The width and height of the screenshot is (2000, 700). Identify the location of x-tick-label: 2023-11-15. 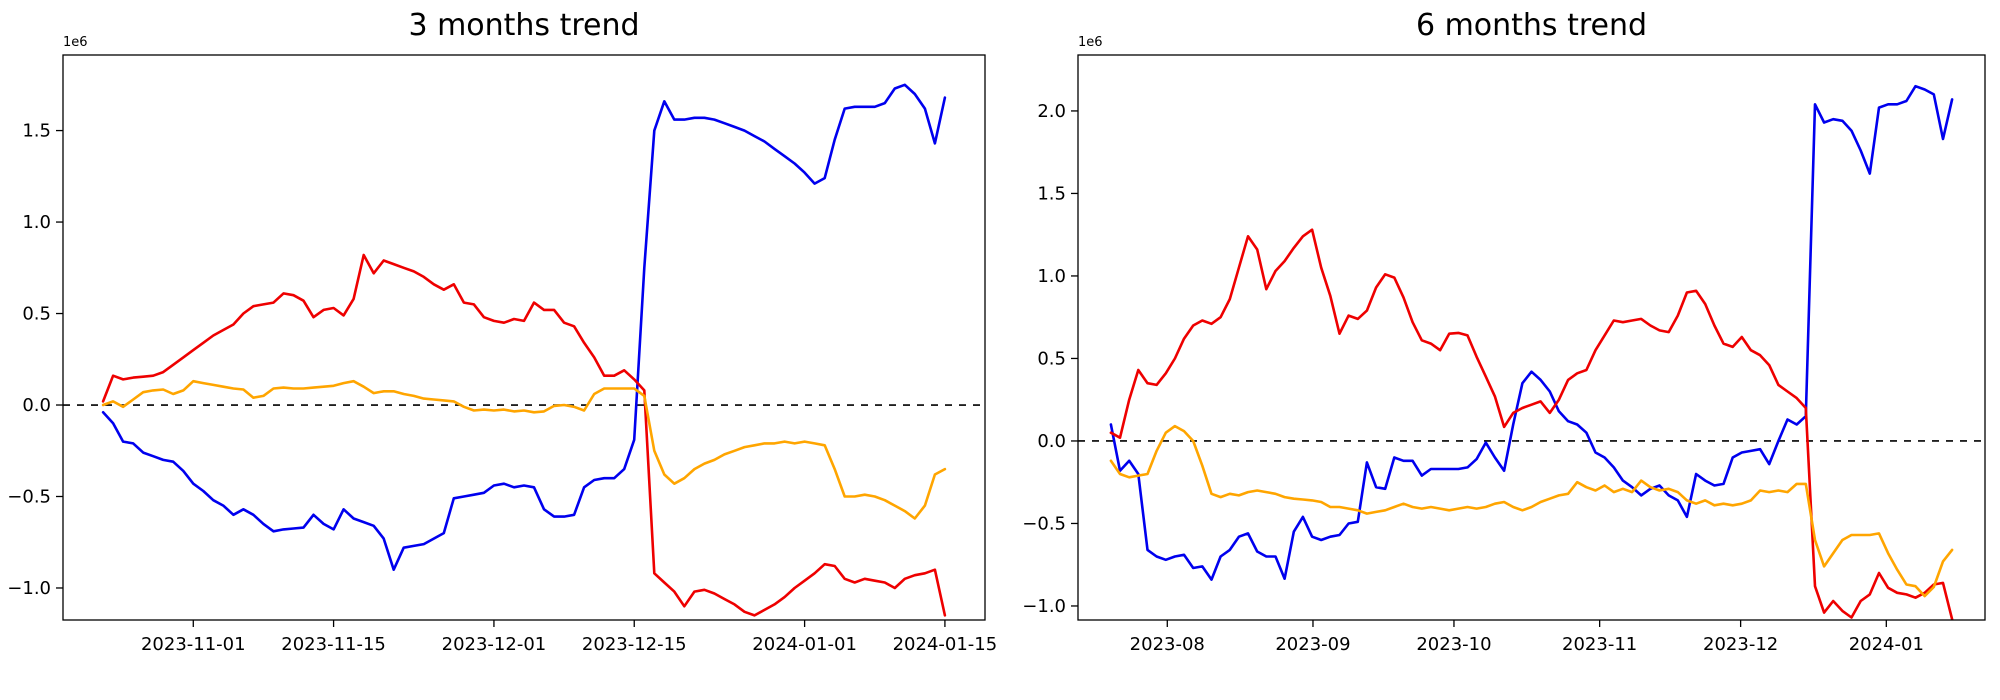
(333, 644).